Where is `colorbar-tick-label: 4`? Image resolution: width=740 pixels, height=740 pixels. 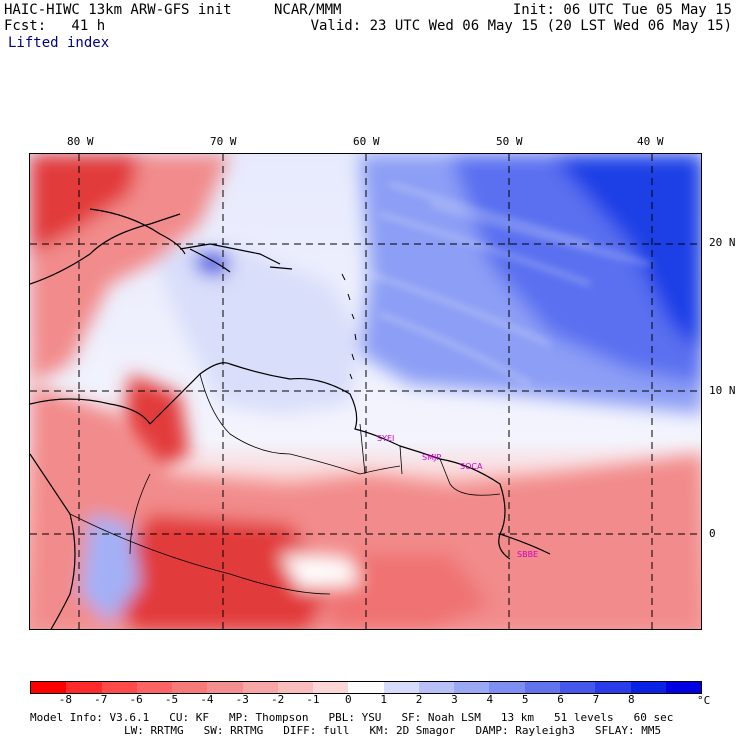 colorbar-tick-label: 4 is located at coordinates (490, 699).